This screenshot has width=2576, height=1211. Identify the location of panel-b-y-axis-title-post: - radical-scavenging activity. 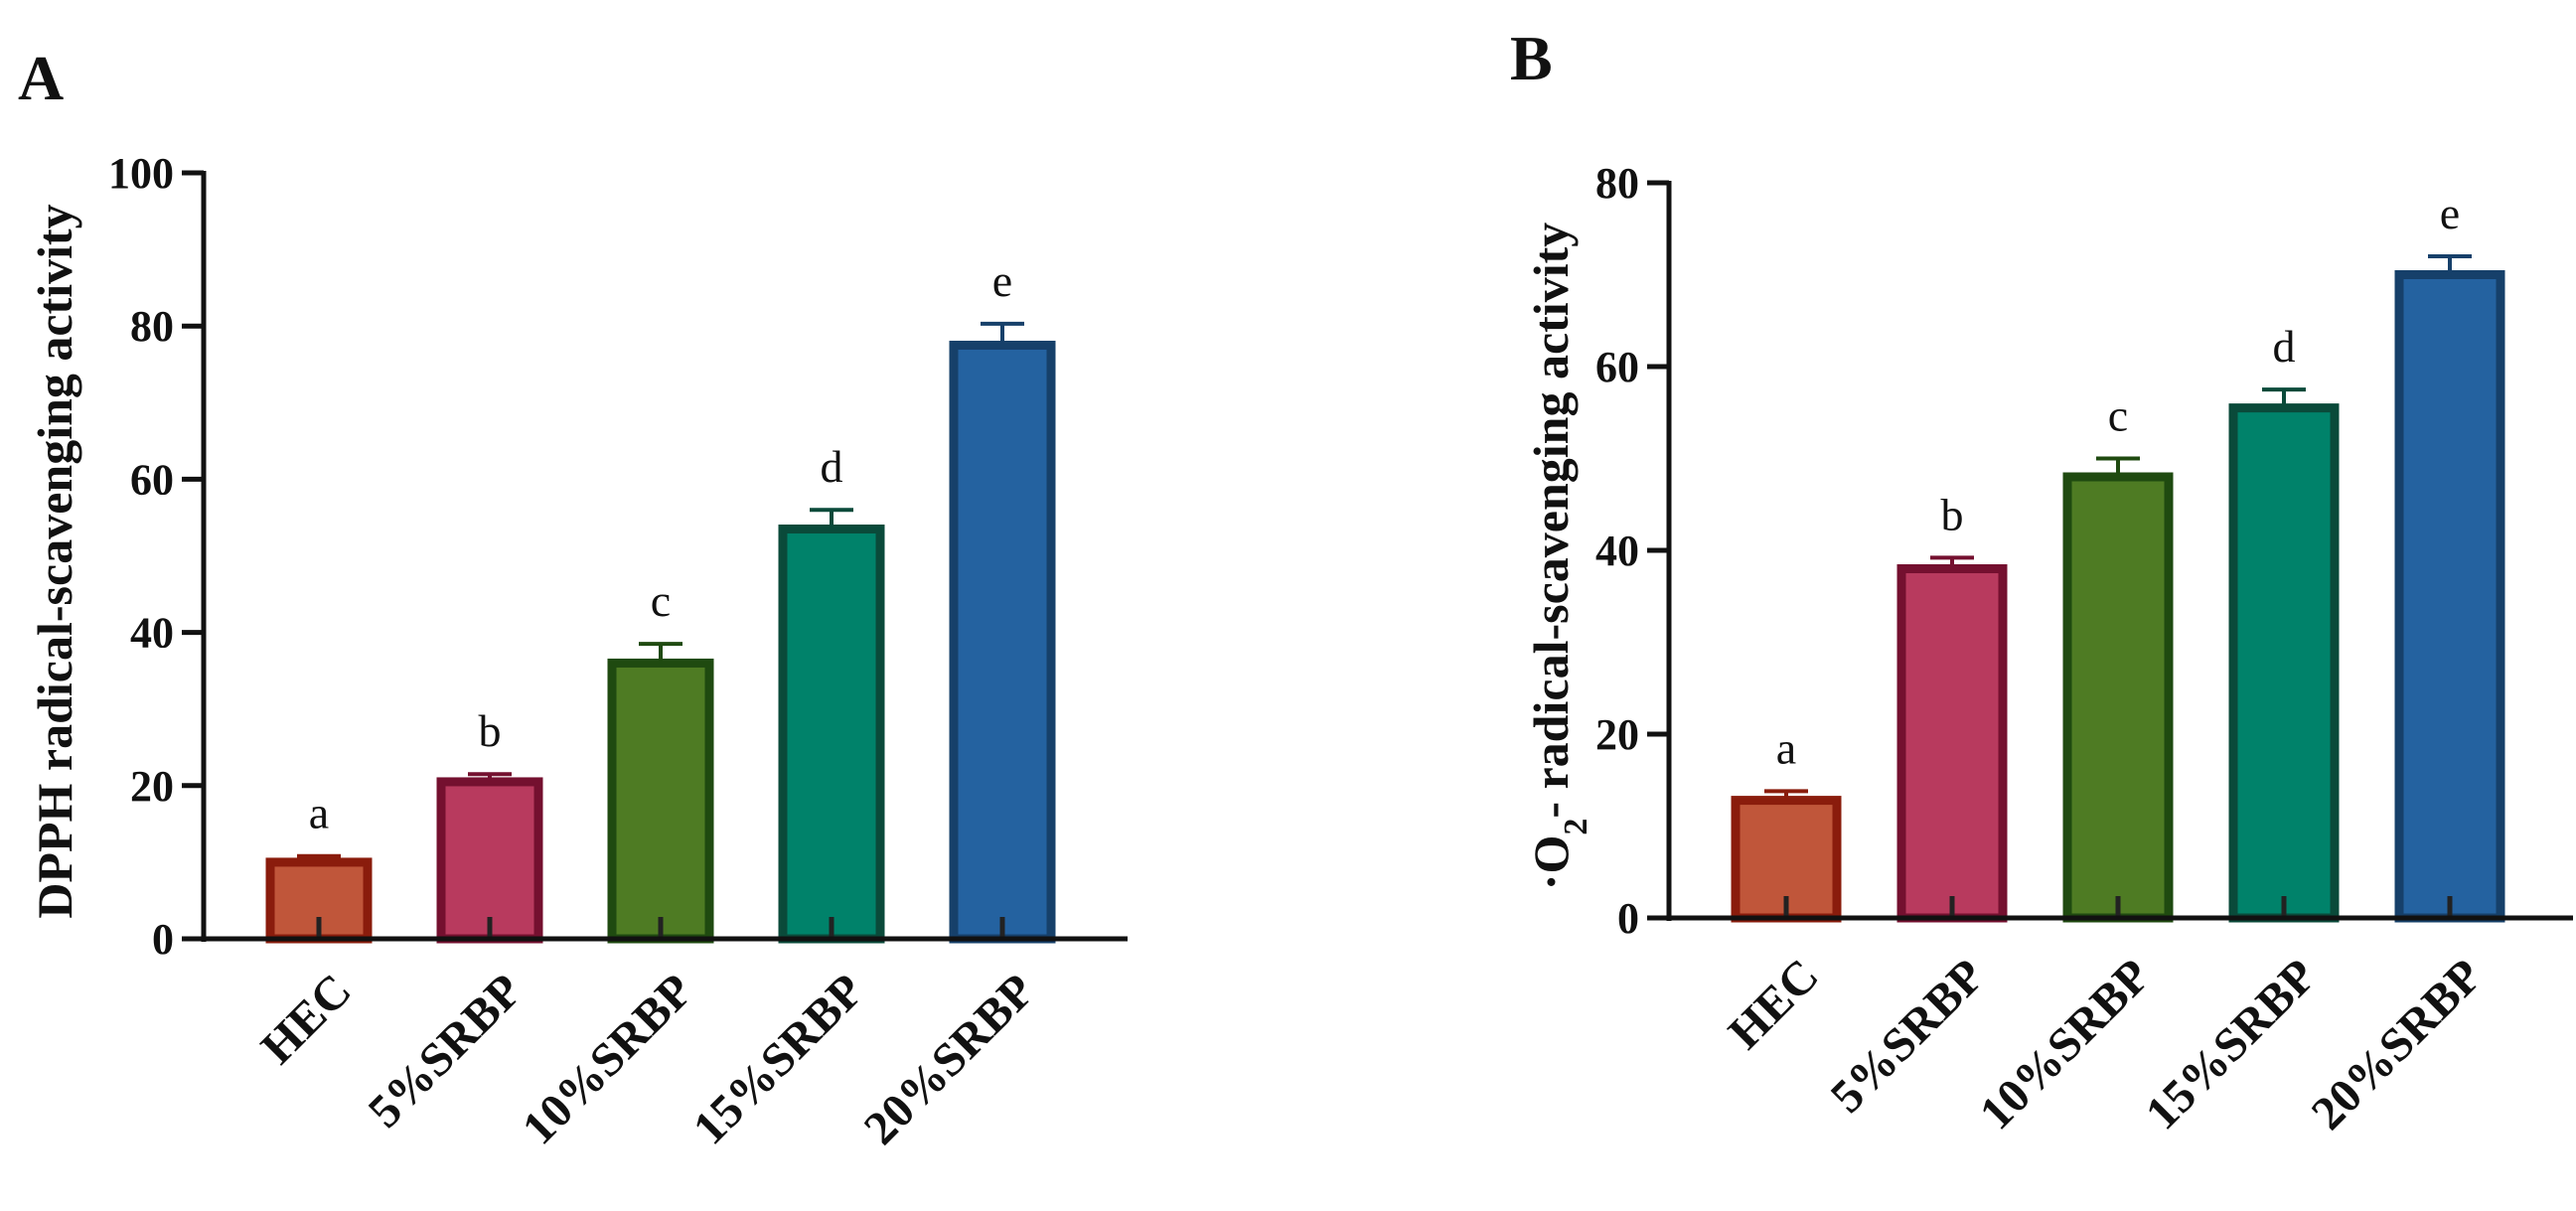
(1551, 521).